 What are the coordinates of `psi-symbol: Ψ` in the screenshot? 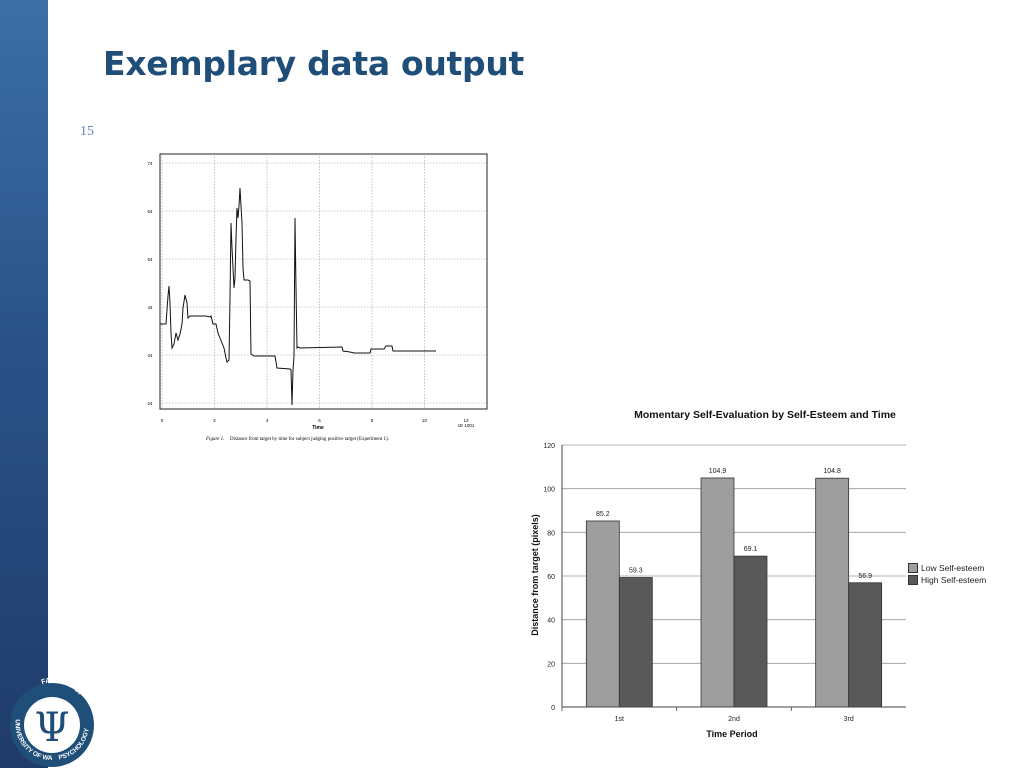 It's located at (51, 728).